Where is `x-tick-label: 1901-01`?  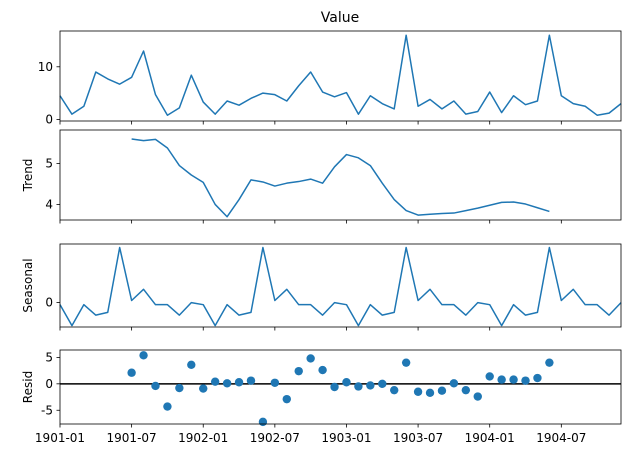 x-tick-label: 1901-01 is located at coordinates (60, 438).